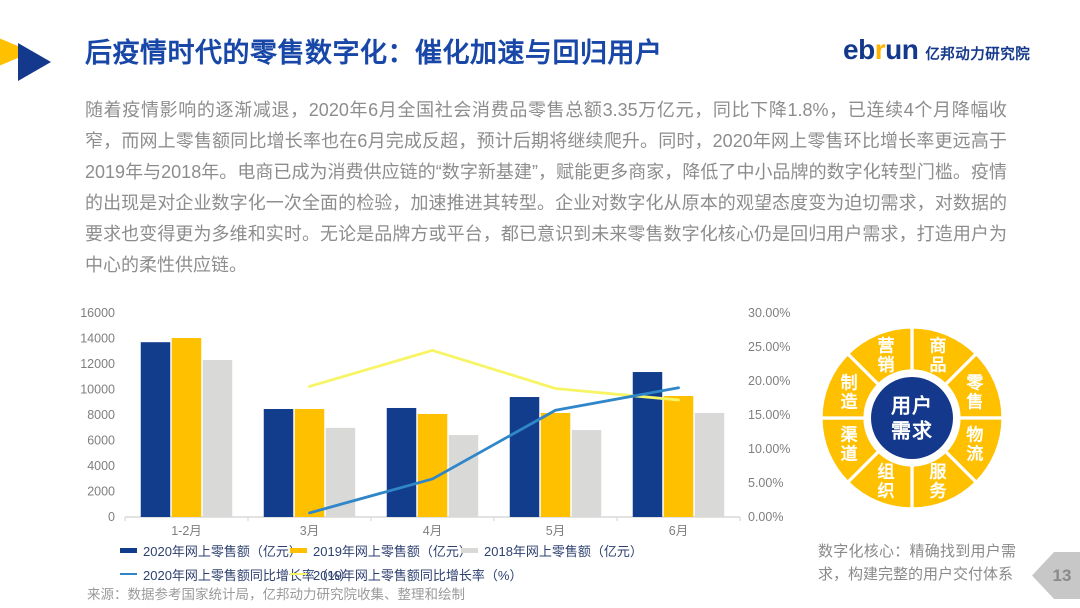 Image resolution: width=1080 pixels, height=608 pixels. Describe the element at coordinates (494, 375) in the screenshot. I see `growth-line-series1` at that location.